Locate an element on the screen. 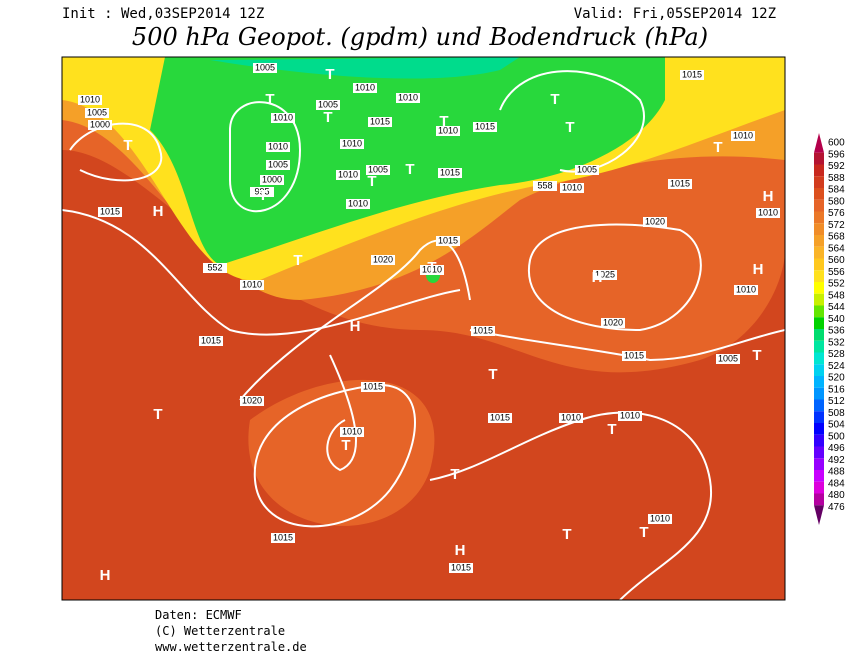  legend-label: 556 is located at coordinates (836, 272).